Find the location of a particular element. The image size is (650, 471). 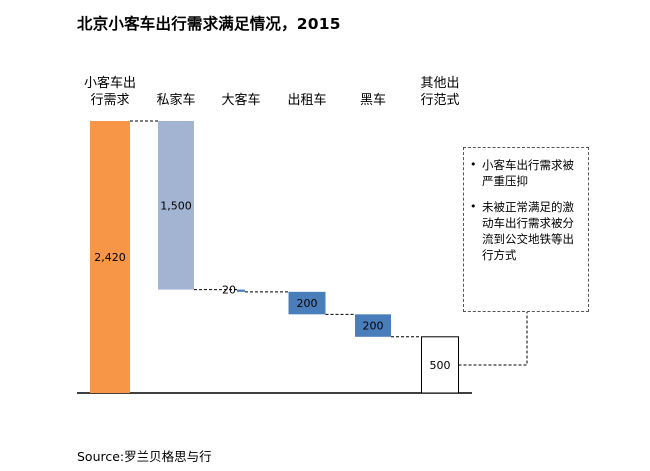

chart-title: 北京小客车出行需求满足情况，2015 is located at coordinates (209, 24).